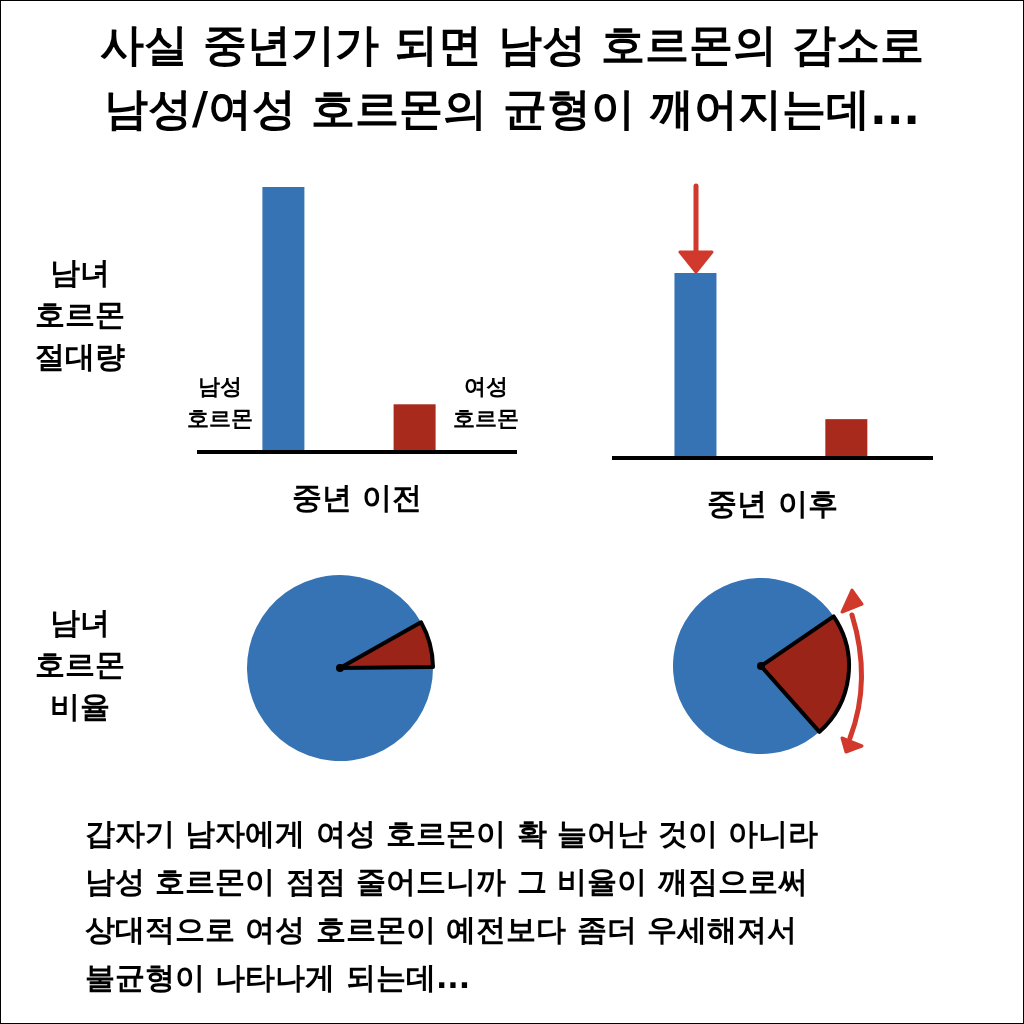  What do you see at coordinates (220, 402) in the screenshot?
I see `x-tick-label: 남성 호르몬` at bounding box center [220, 402].